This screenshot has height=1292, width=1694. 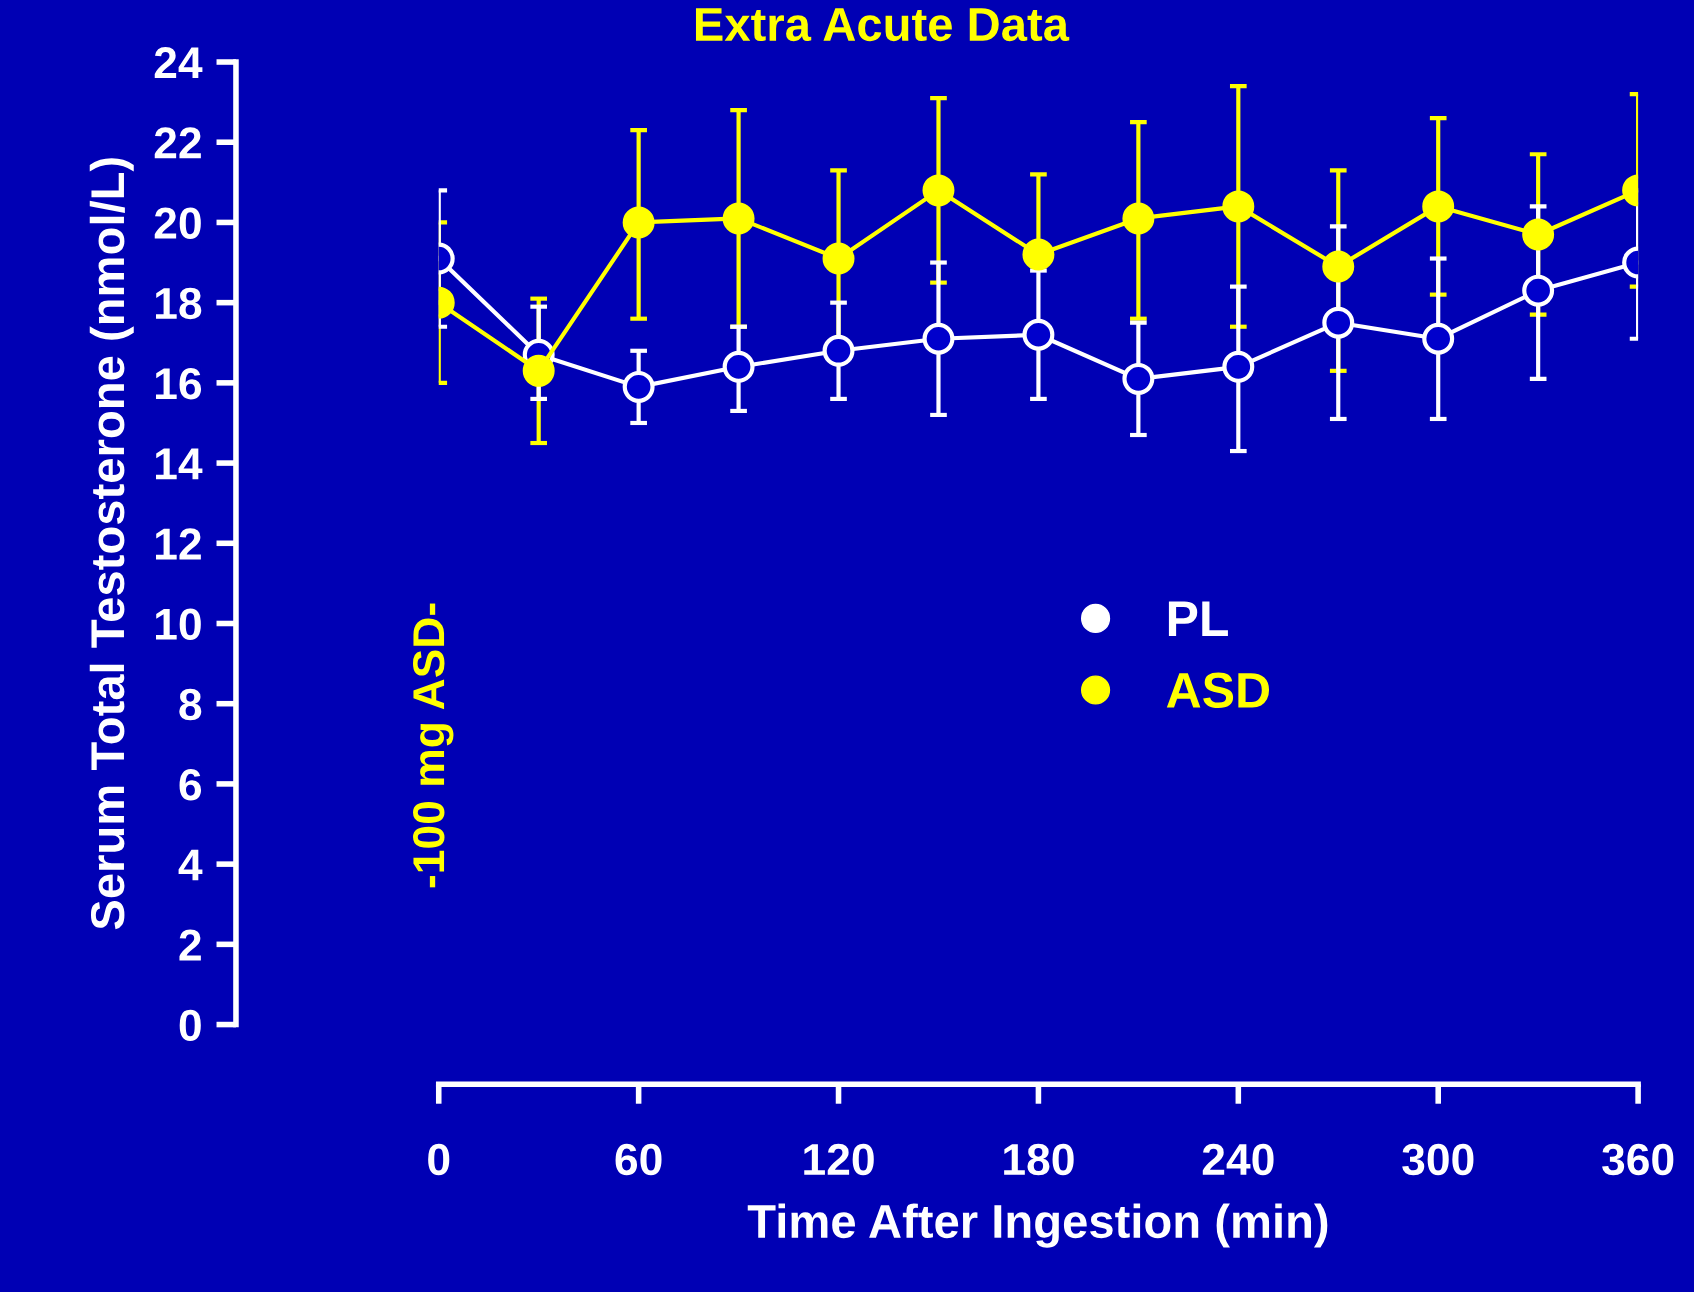 I want to click on y-tick-label: 20, so click(x=177, y=223).